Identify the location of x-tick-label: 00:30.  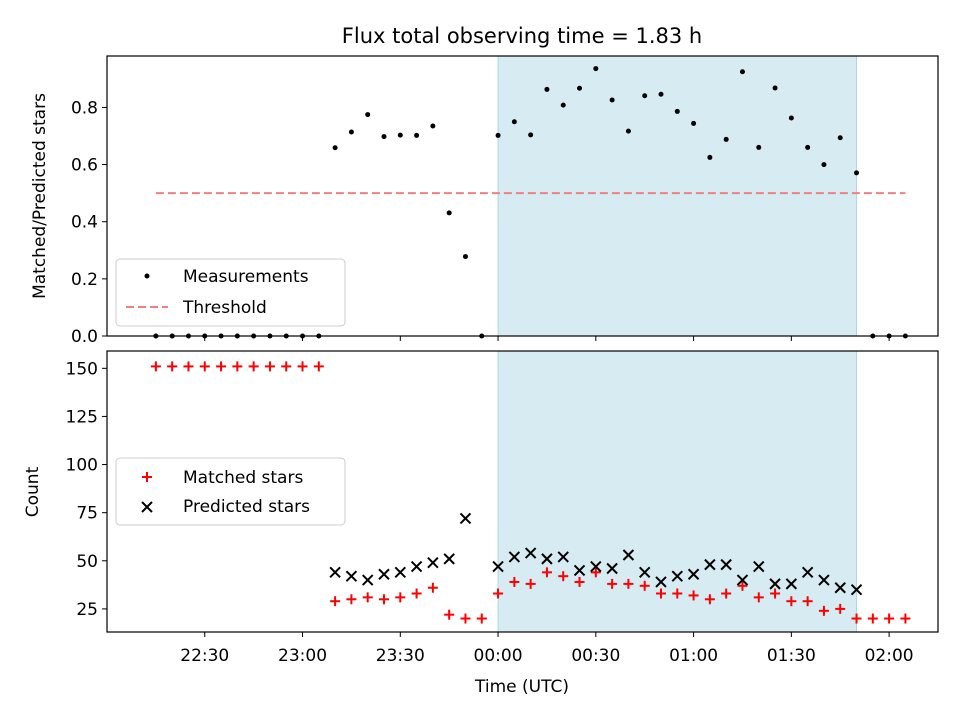
(595, 656).